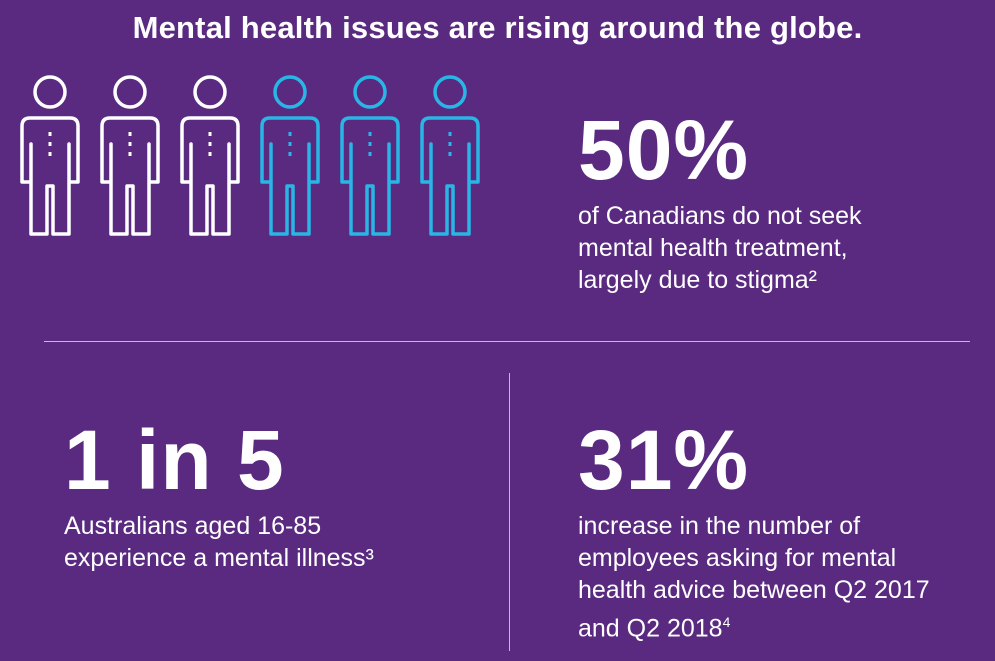  What do you see at coordinates (664, 460) in the screenshot?
I see `stat-value: 31%` at bounding box center [664, 460].